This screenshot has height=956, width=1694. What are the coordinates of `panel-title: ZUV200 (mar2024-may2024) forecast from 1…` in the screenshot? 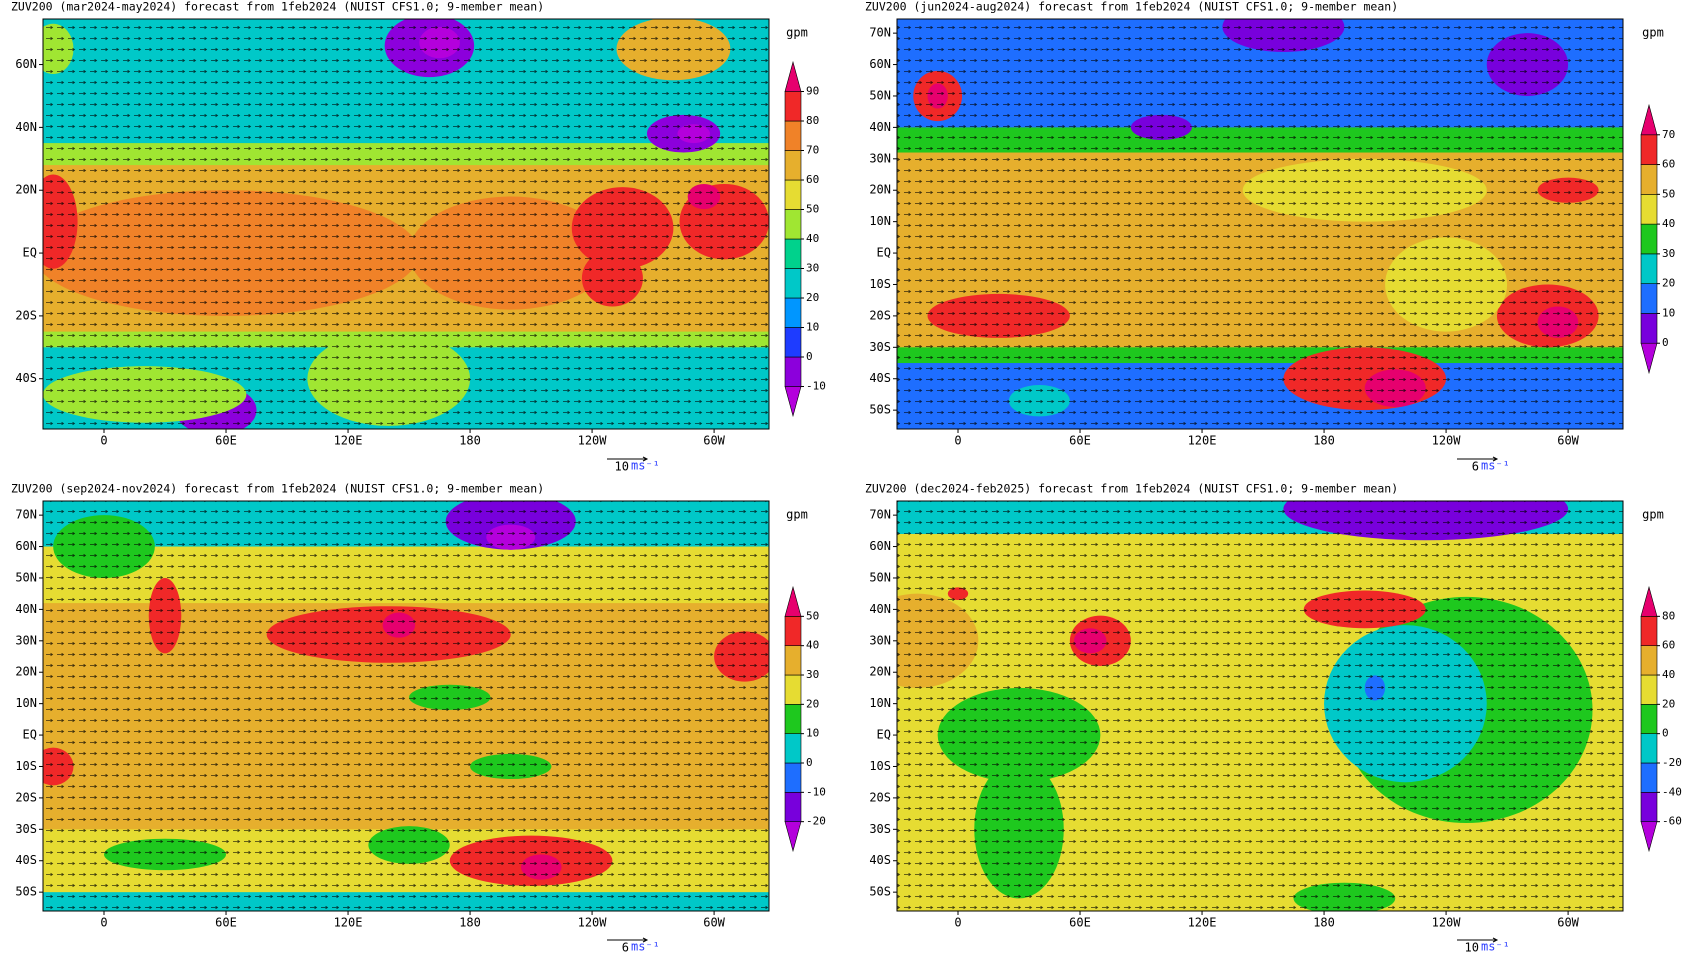 It's located at (277, 7).